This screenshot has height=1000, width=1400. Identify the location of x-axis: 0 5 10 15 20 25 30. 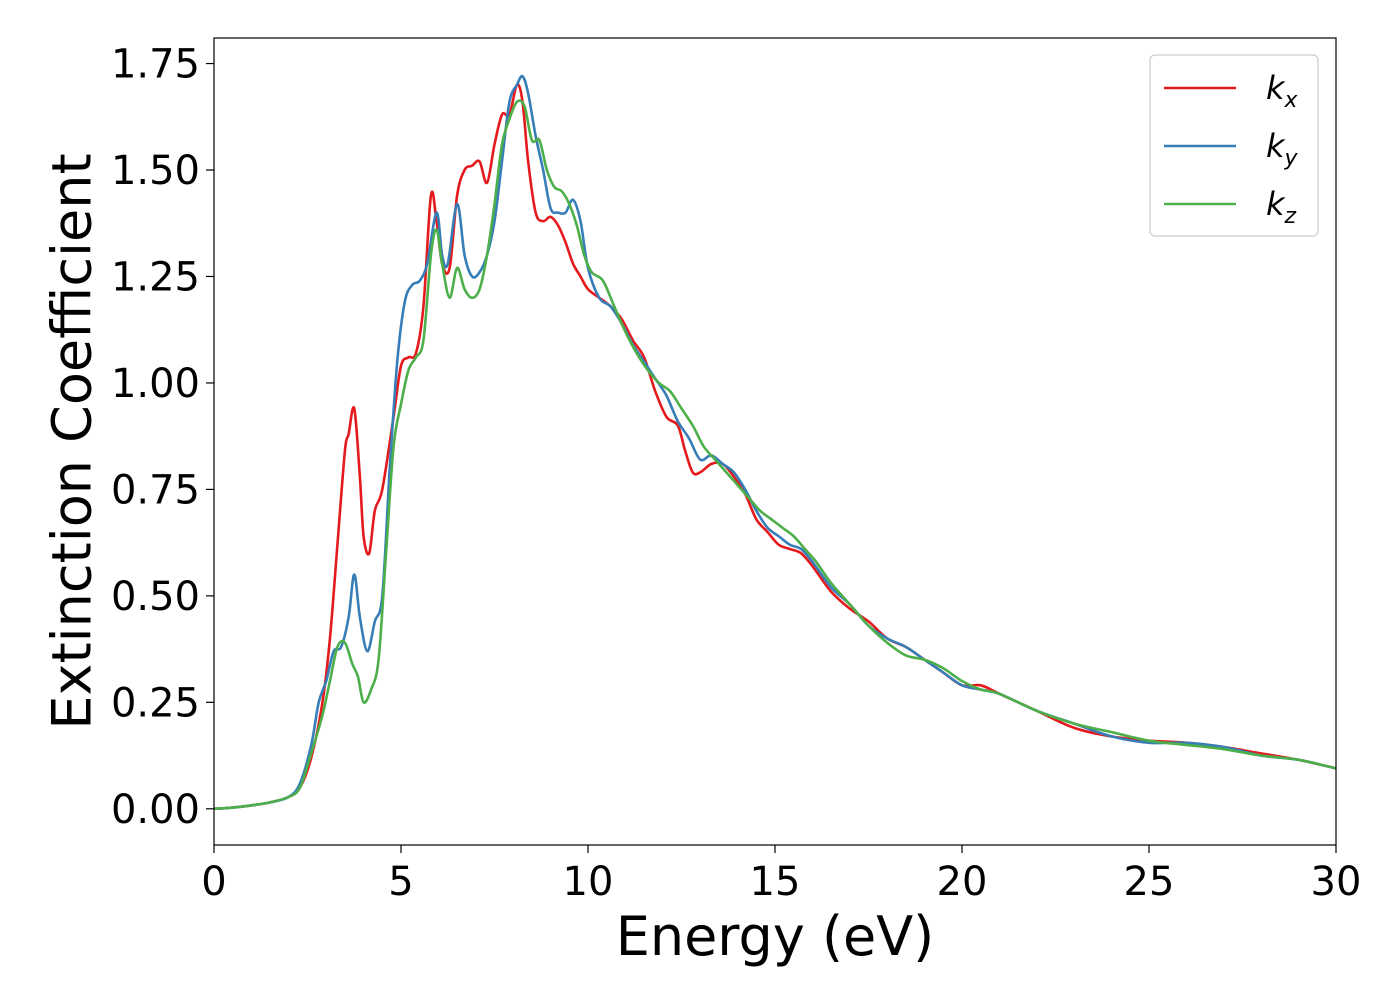
(781, 875).